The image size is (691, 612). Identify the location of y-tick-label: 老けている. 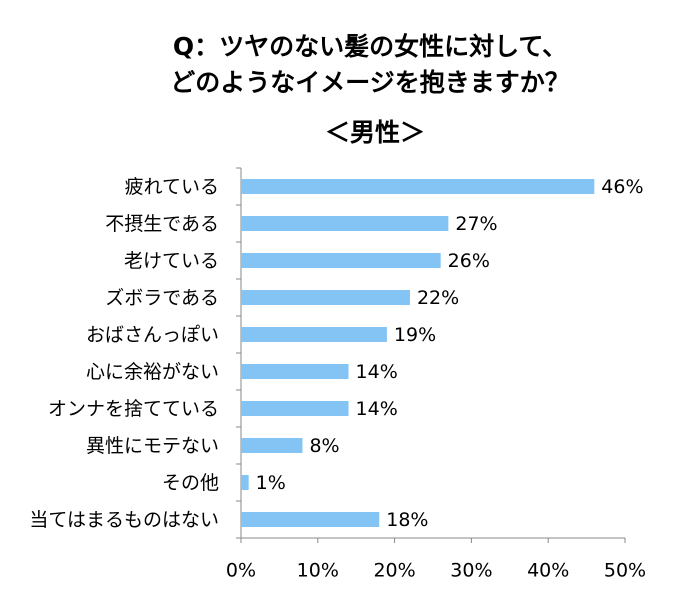
(171, 261).